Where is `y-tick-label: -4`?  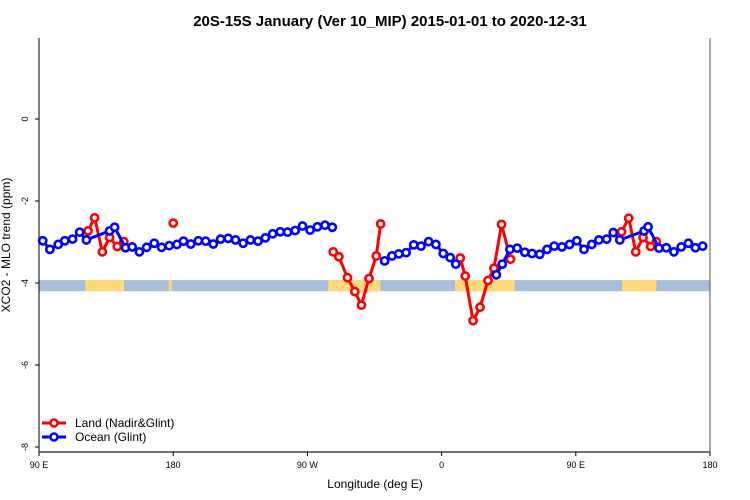 y-tick-label: -4 is located at coordinates (25, 283).